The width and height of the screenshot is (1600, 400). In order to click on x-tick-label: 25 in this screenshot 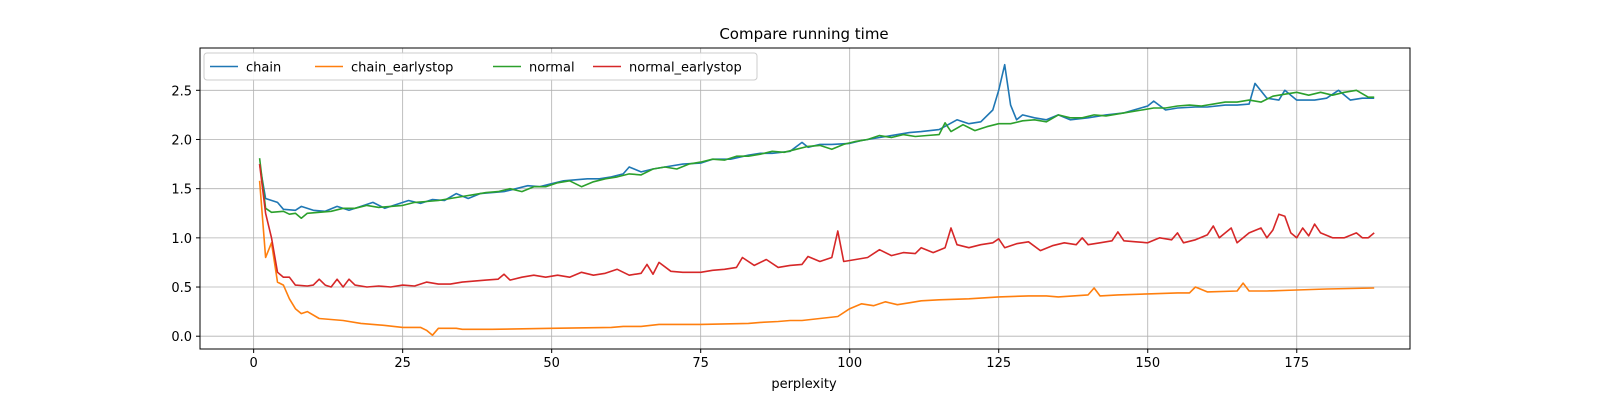, I will do `click(402, 363)`.